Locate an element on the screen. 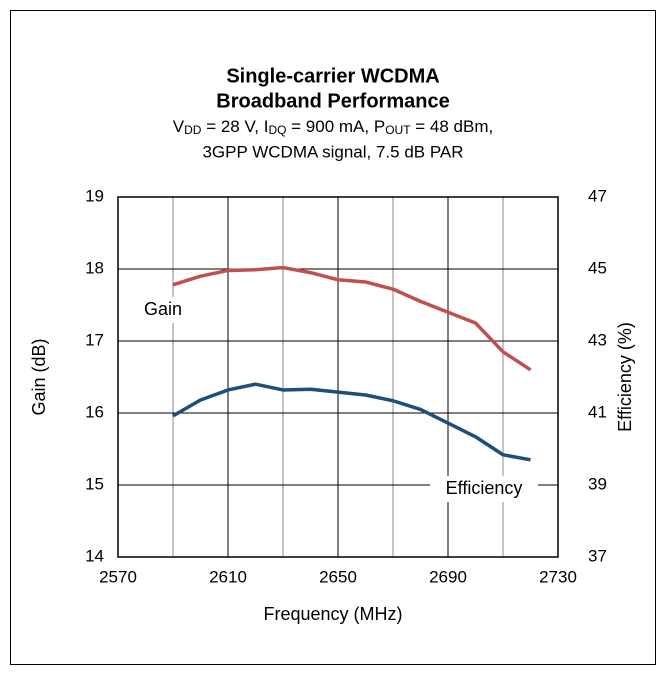  y-tick-label: 19 is located at coordinates (94, 195).